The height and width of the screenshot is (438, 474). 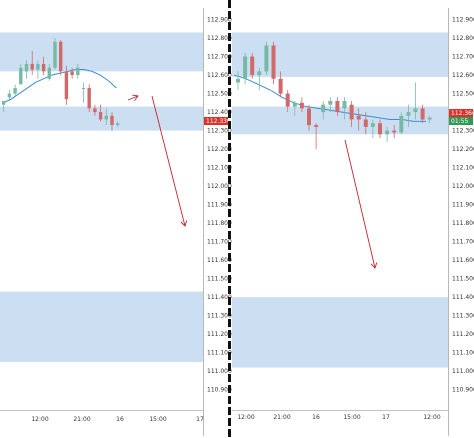 What do you see at coordinates (463, 260) in the screenshot?
I see `y-tick-label: 111.600` at bounding box center [463, 260].